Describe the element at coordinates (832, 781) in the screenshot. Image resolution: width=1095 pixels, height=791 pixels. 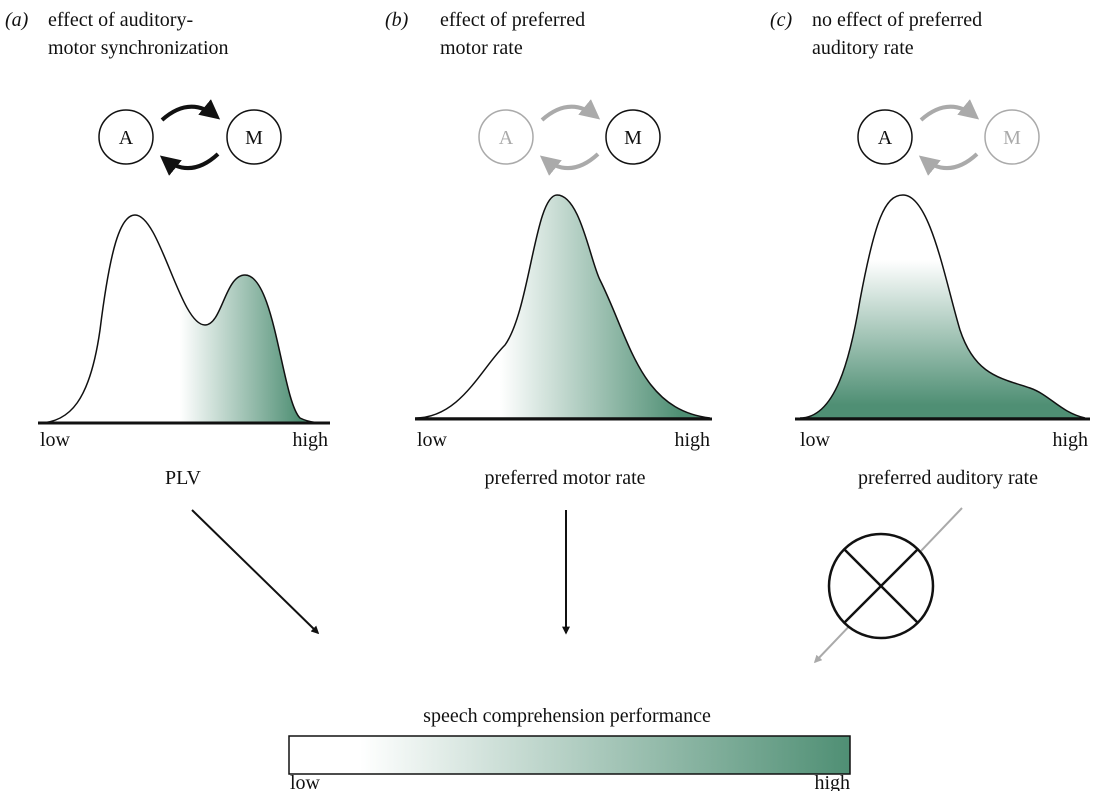
I see `colorbar-high: high` at that location.